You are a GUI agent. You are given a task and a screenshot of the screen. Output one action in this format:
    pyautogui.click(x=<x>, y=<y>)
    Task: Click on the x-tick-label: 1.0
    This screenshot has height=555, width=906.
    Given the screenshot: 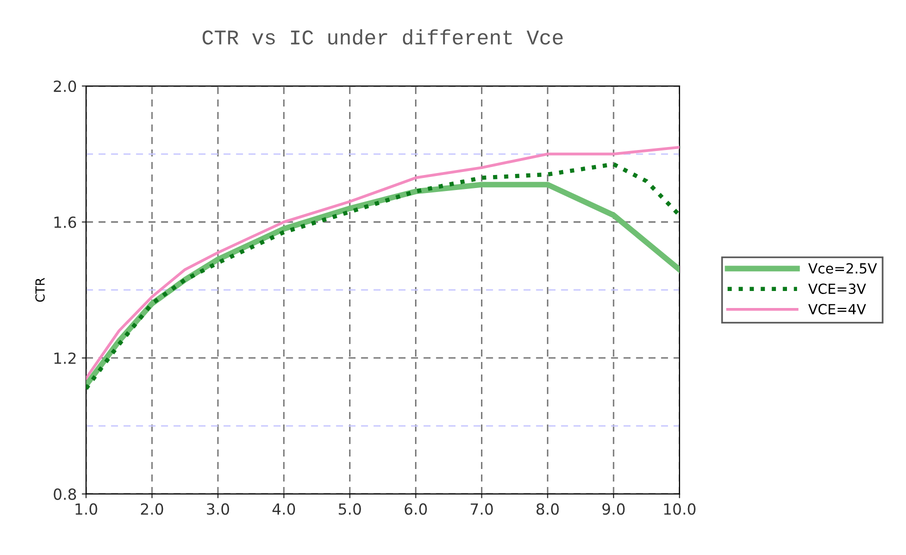 What is the action you would take?
    pyautogui.click(x=87, y=509)
    